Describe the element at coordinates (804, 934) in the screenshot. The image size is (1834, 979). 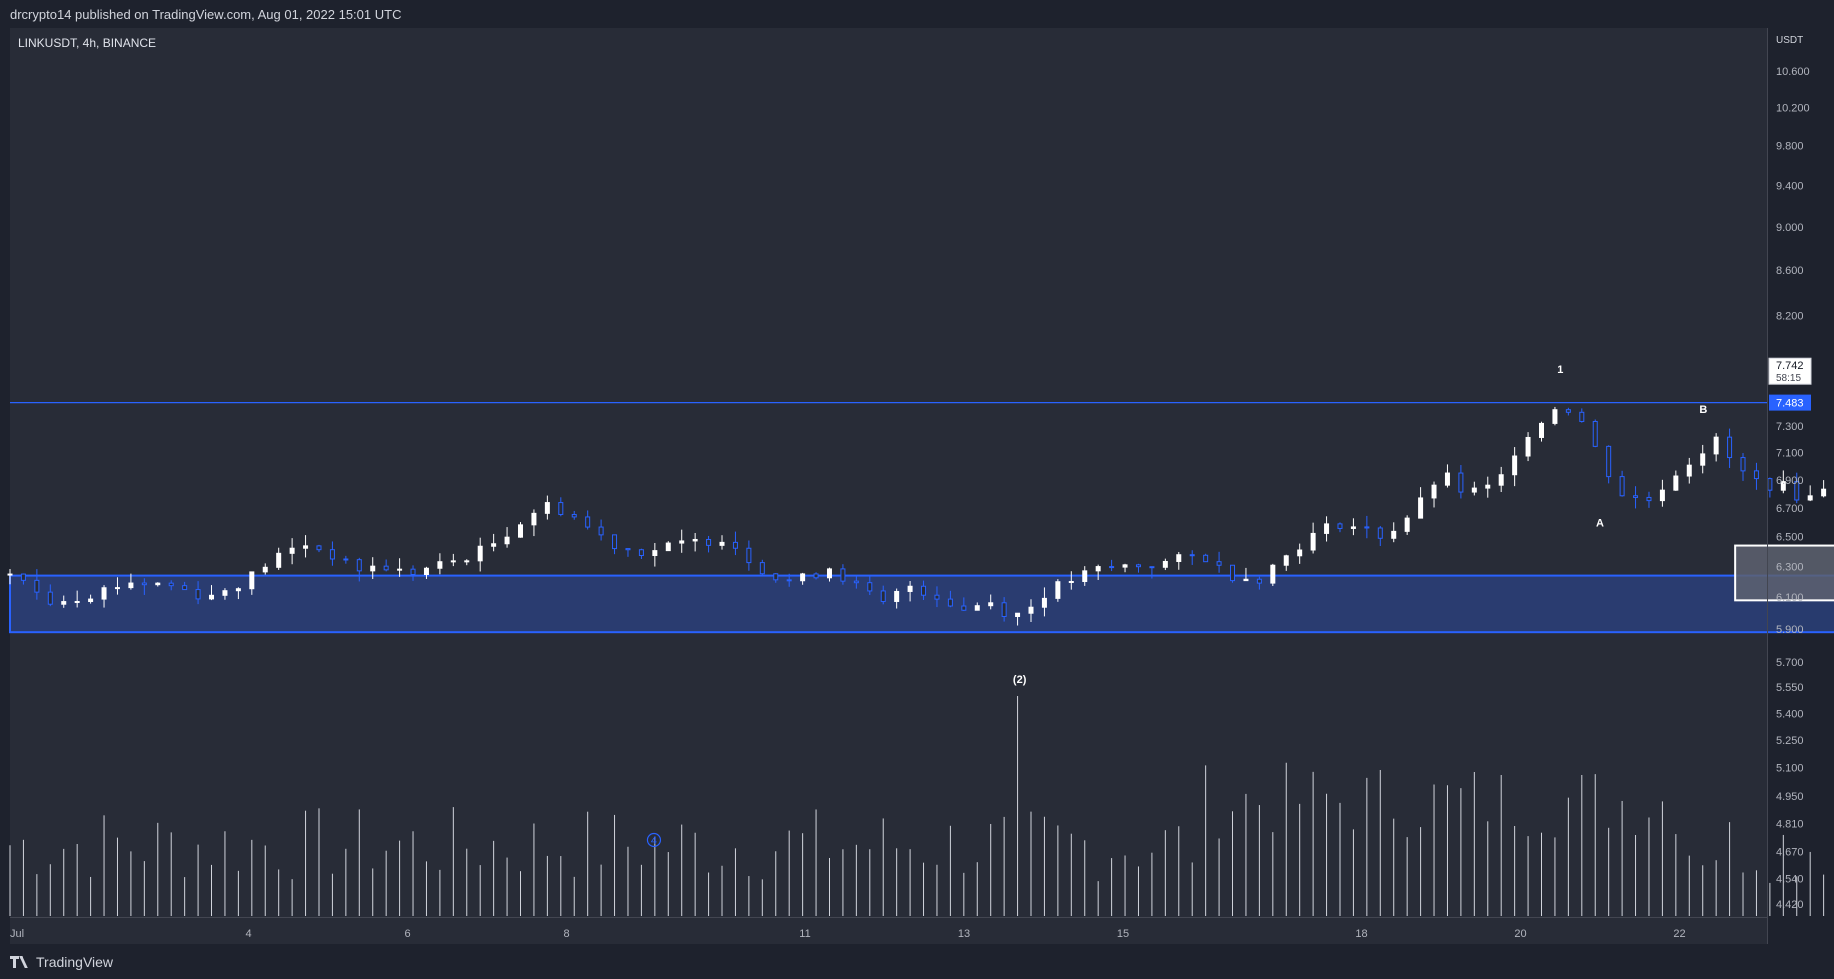
I see `time-tick-label: 11` at that location.